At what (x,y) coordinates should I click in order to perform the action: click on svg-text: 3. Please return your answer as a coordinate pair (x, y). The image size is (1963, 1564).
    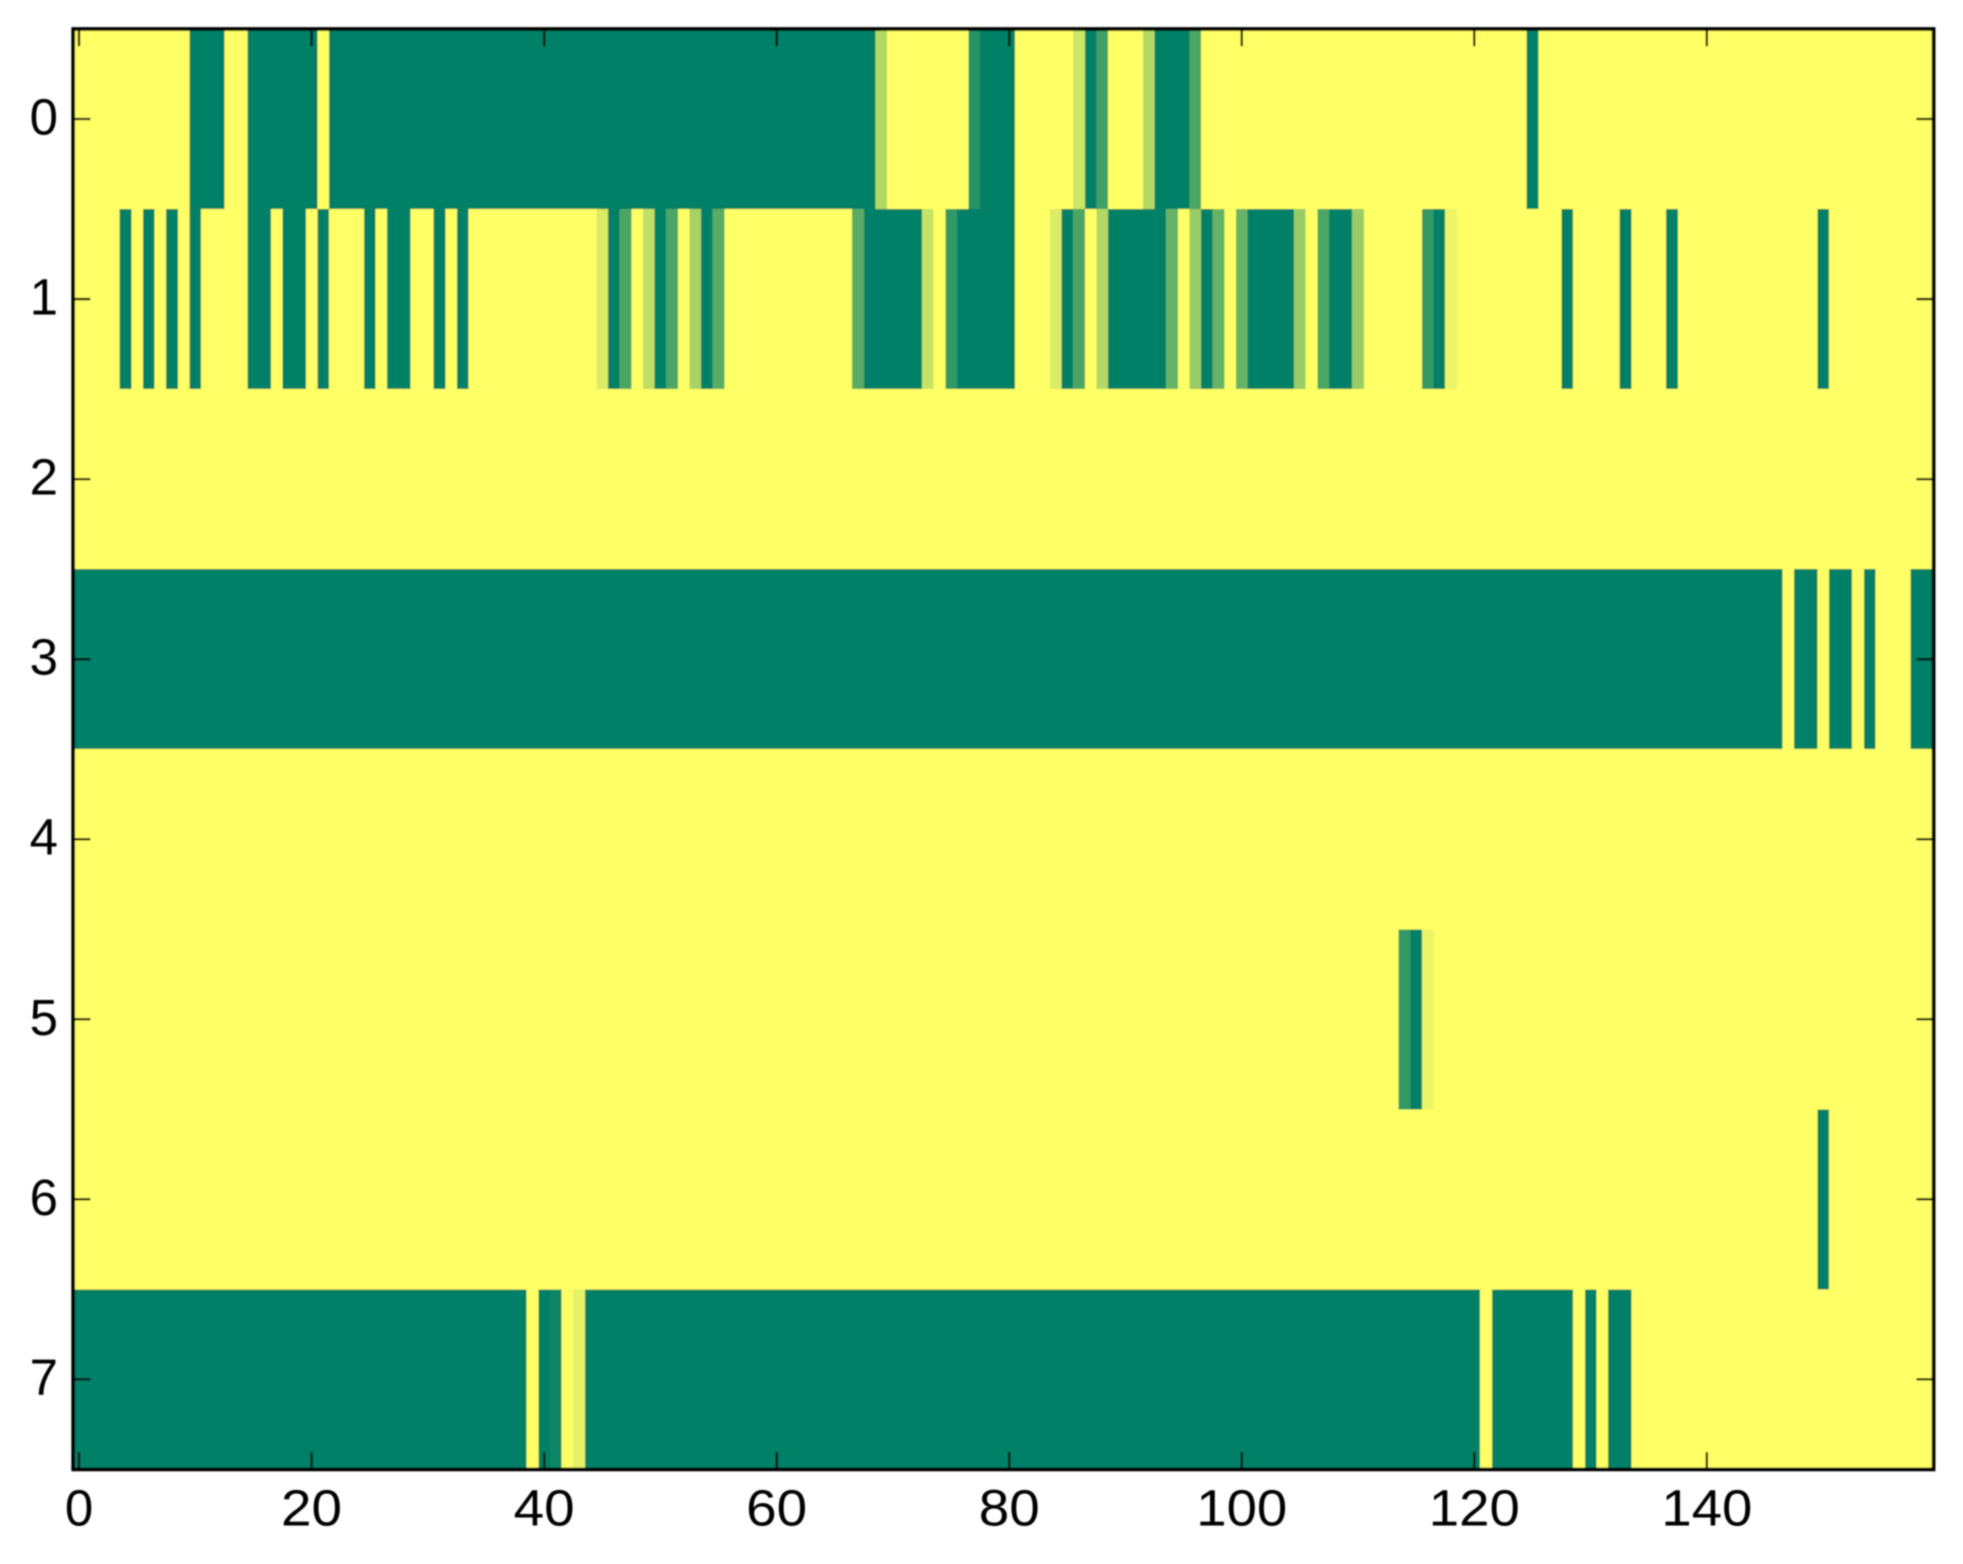
    Looking at the image, I should click on (44, 657).